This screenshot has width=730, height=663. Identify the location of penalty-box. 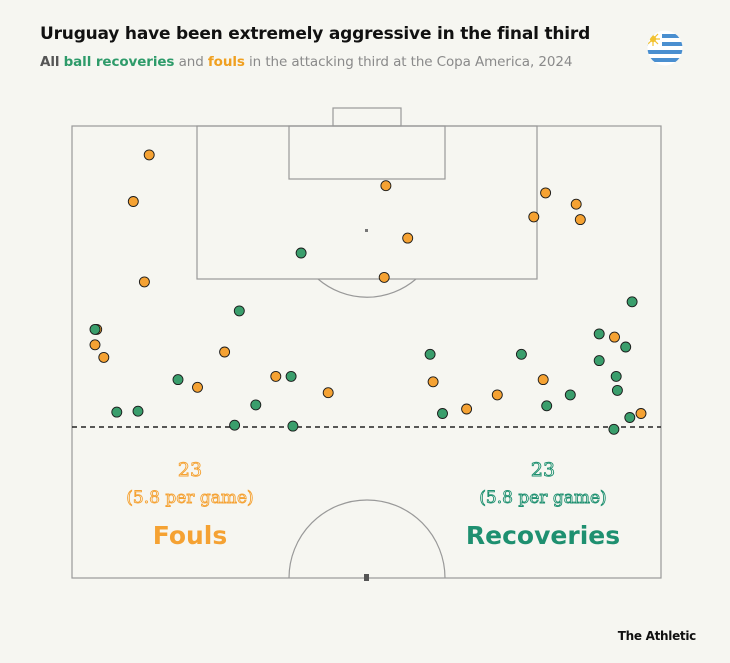
(367, 202).